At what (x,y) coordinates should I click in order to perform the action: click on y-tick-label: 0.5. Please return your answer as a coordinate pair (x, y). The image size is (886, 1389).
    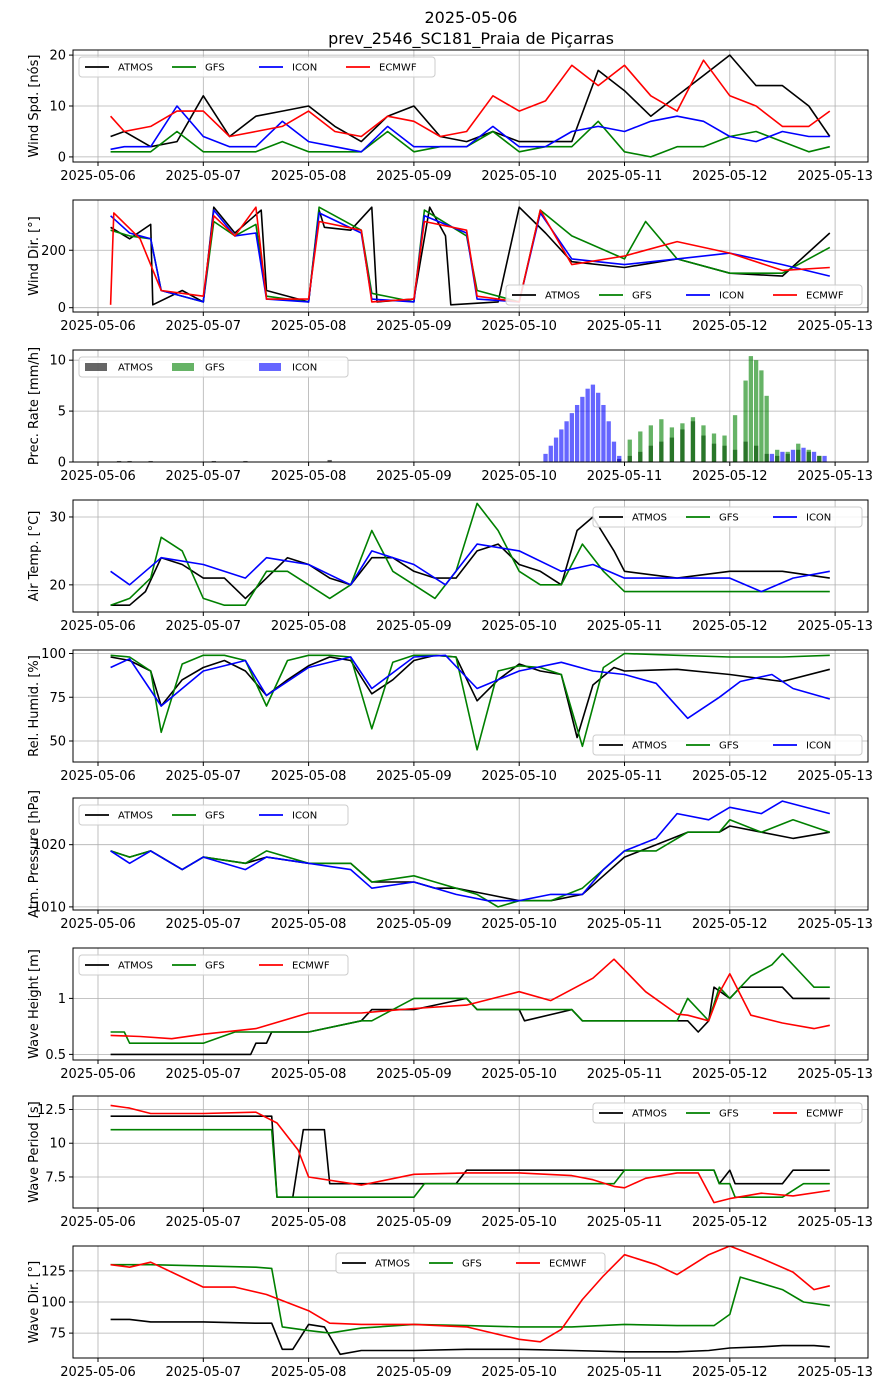
    Looking at the image, I should click on (55, 1055).